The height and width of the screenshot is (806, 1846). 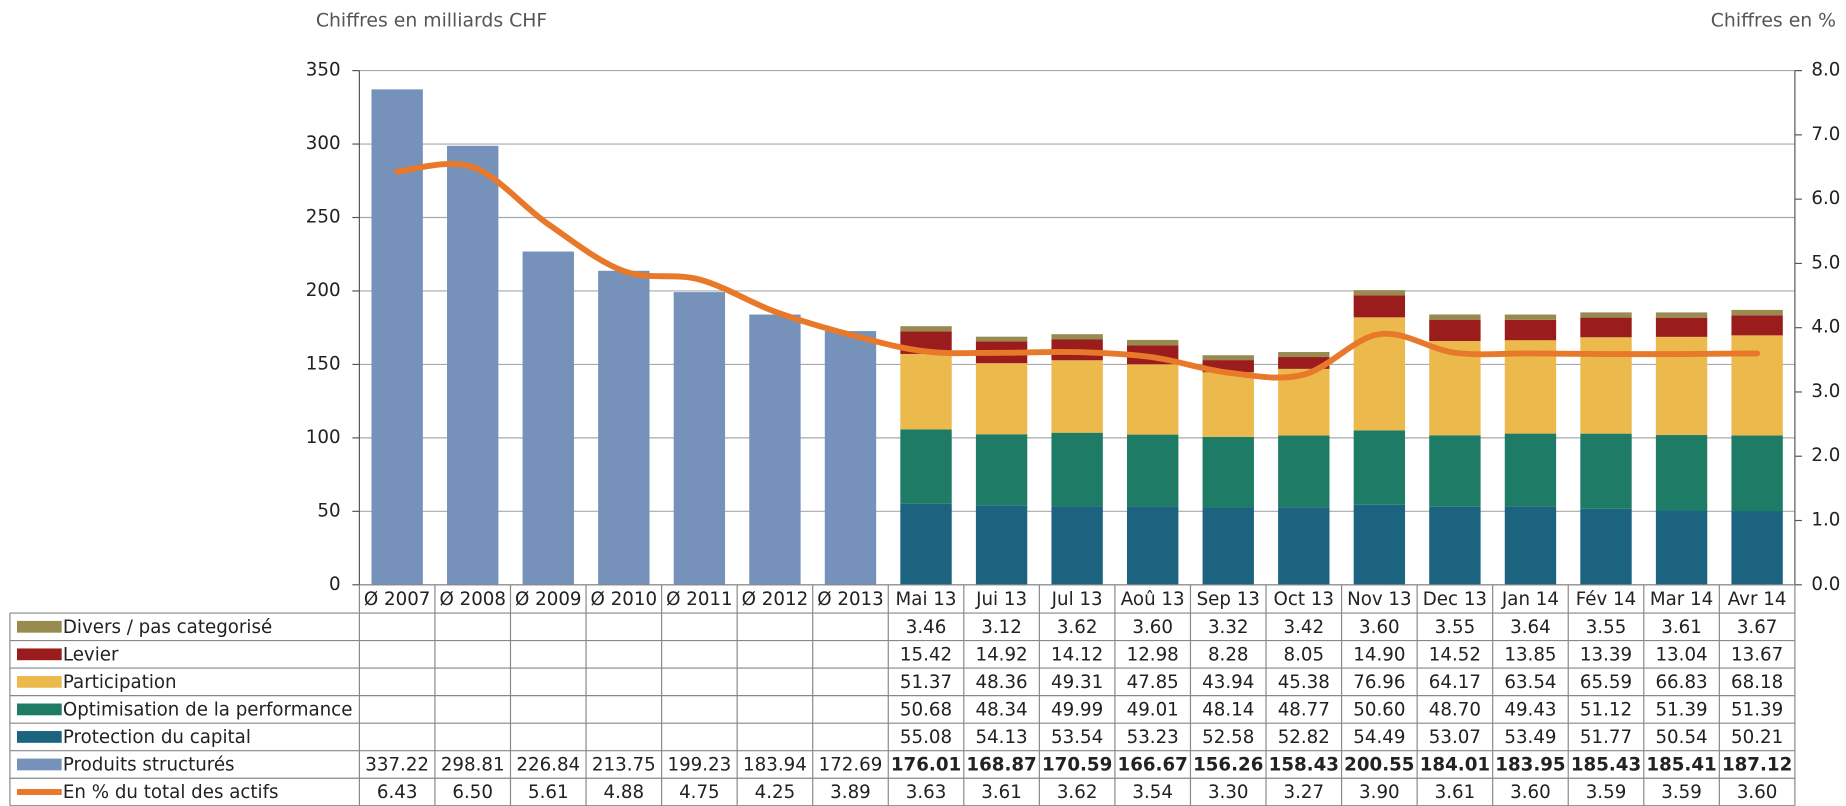 What do you see at coordinates (323, 70) in the screenshot?
I see `y-tick-label: 350` at bounding box center [323, 70].